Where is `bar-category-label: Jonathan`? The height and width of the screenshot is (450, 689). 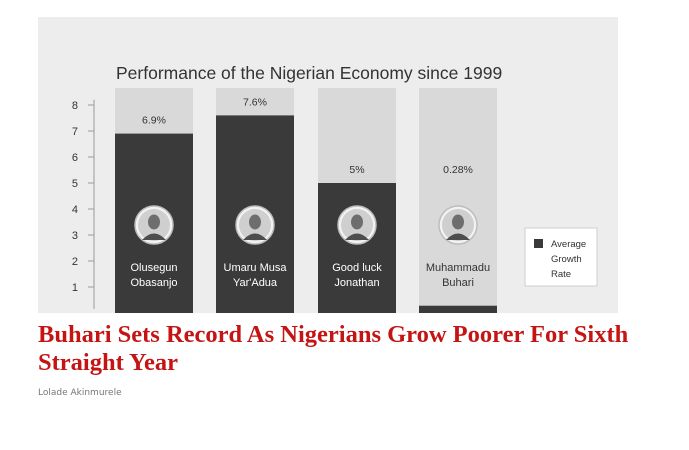
bar-category-label: Jonathan is located at coordinates (356, 283).